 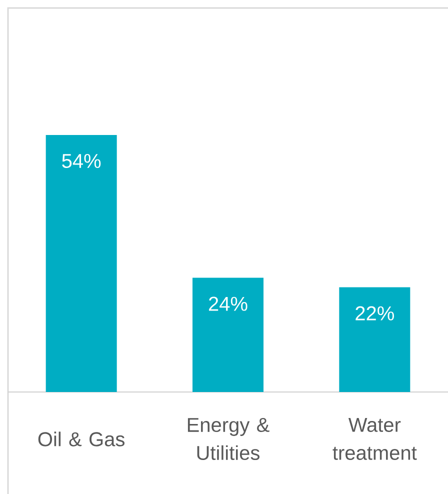 What do you see at coordinates (81, 161) in the screenshot?
I see `data-label: 54%` at bounding box center [81, 161].